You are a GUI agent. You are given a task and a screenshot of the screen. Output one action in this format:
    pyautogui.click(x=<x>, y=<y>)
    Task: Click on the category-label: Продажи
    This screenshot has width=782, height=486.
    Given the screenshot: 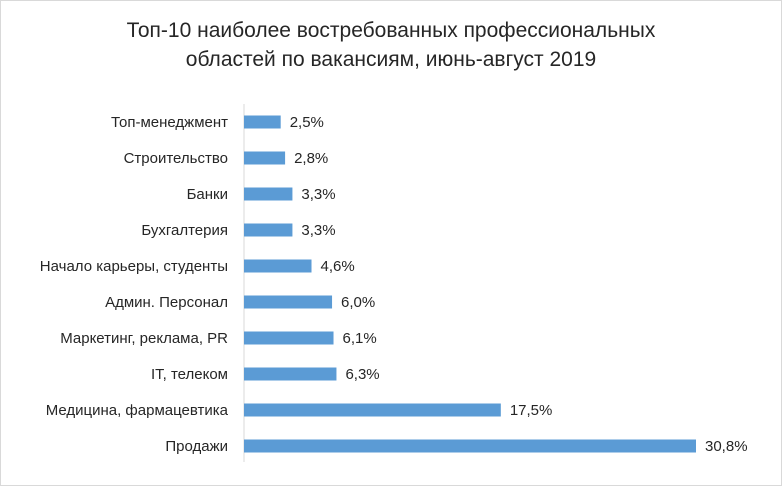 What is the action you would take?
    pyautogui.click(x=196, y=446)
    